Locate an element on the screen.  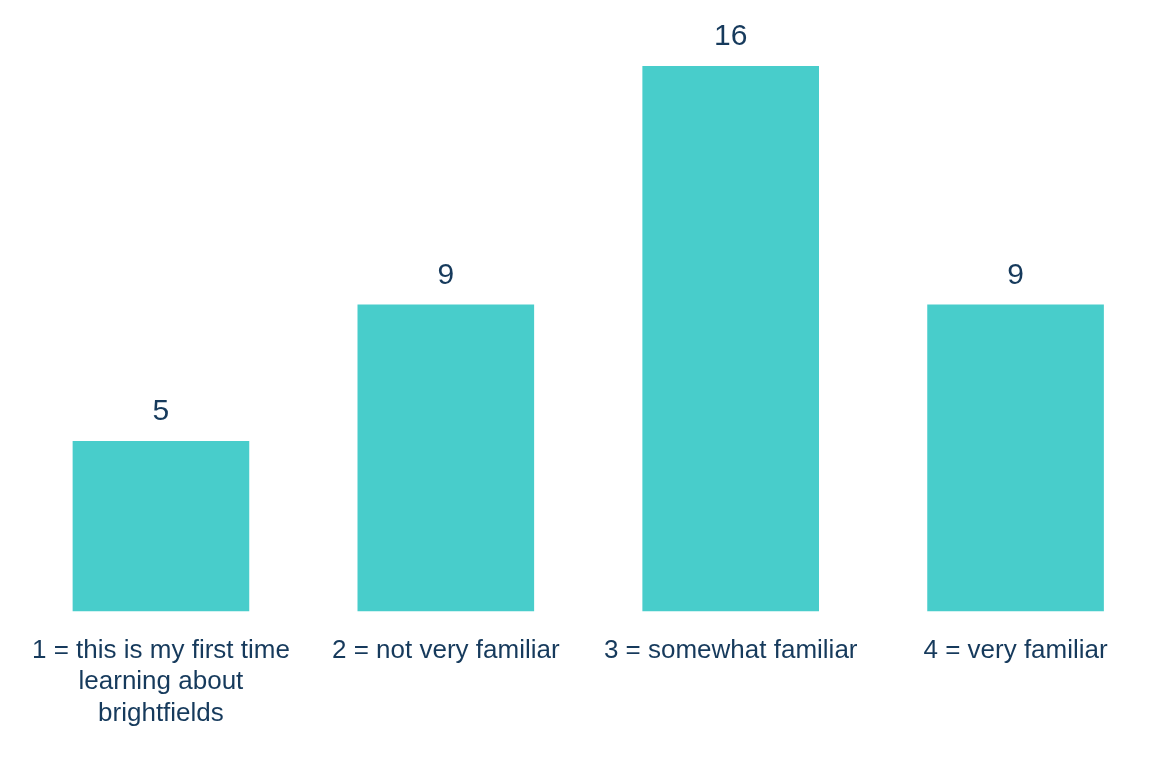
x-tick-label: 1 = this is my first time learning about brightfields is located at coordinates (160, 680).